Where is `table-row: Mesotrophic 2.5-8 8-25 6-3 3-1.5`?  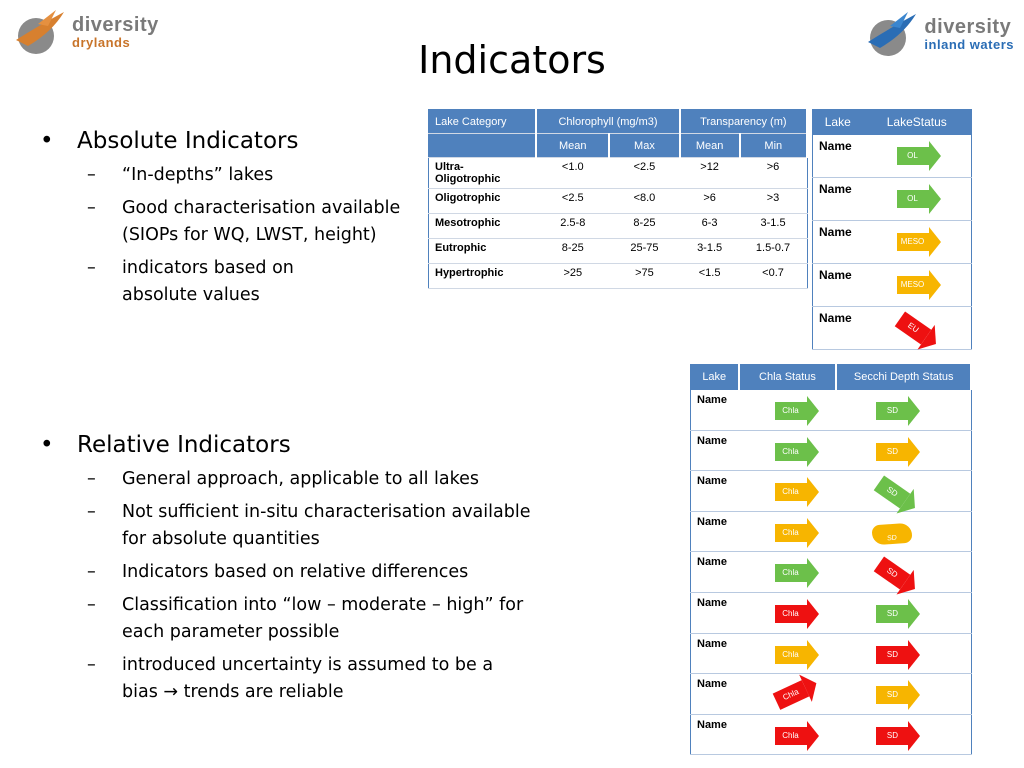
table-row: Mesotrophic 2.5-8 8-25 6-3 3-1.5 is located at coordinates (617, 226).